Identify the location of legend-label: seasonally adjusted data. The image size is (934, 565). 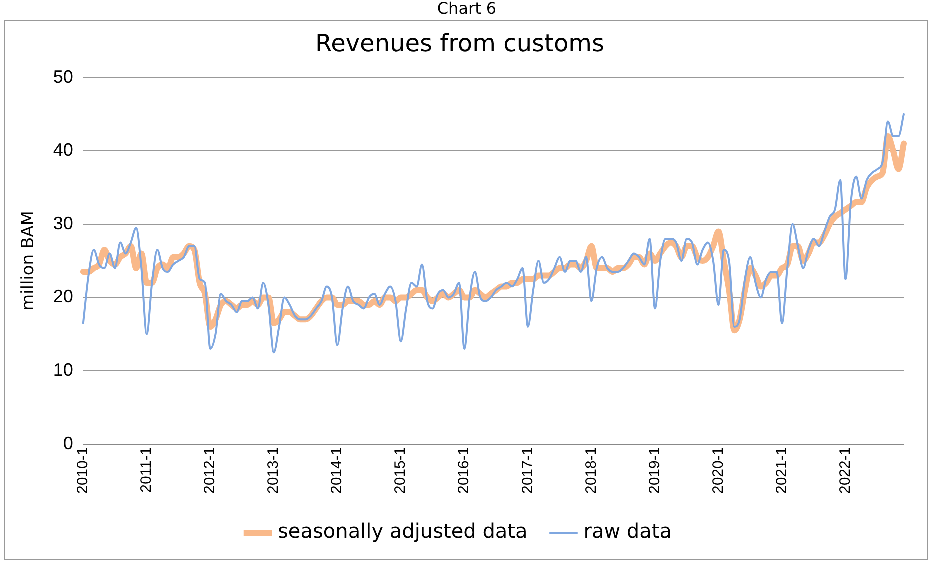
(403, 531).